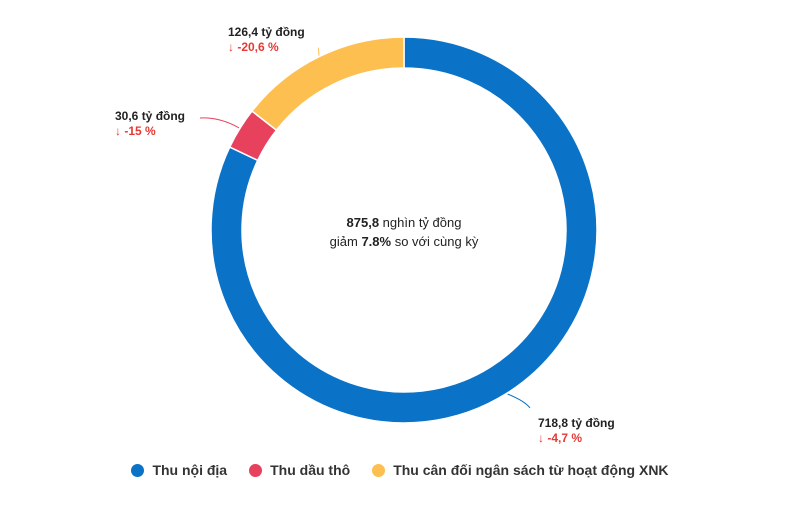 The height and width of the screenshot is (505, 800). What do you see at coordinates (266, 32) in the screenshot?
I see `value-label-thu-can-doi-xnk: 126,4 tỷ đồng` at bounding box center [266, 32].